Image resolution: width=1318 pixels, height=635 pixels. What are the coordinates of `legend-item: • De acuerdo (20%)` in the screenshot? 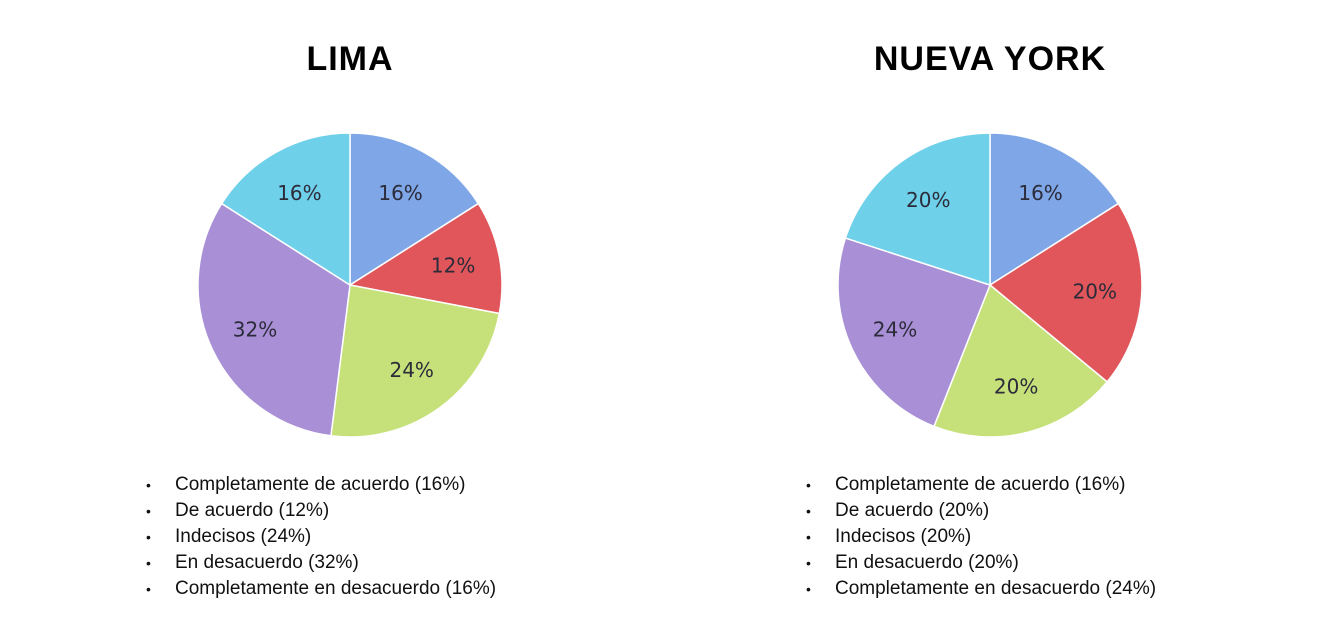 It's located at (978, 511).